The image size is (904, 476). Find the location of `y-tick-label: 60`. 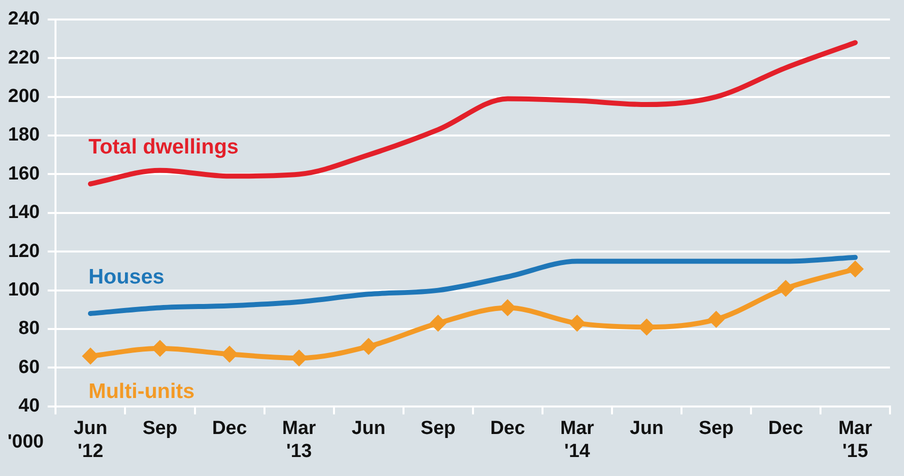

y-tick-label: 60 is located at coordinates (29, 367).